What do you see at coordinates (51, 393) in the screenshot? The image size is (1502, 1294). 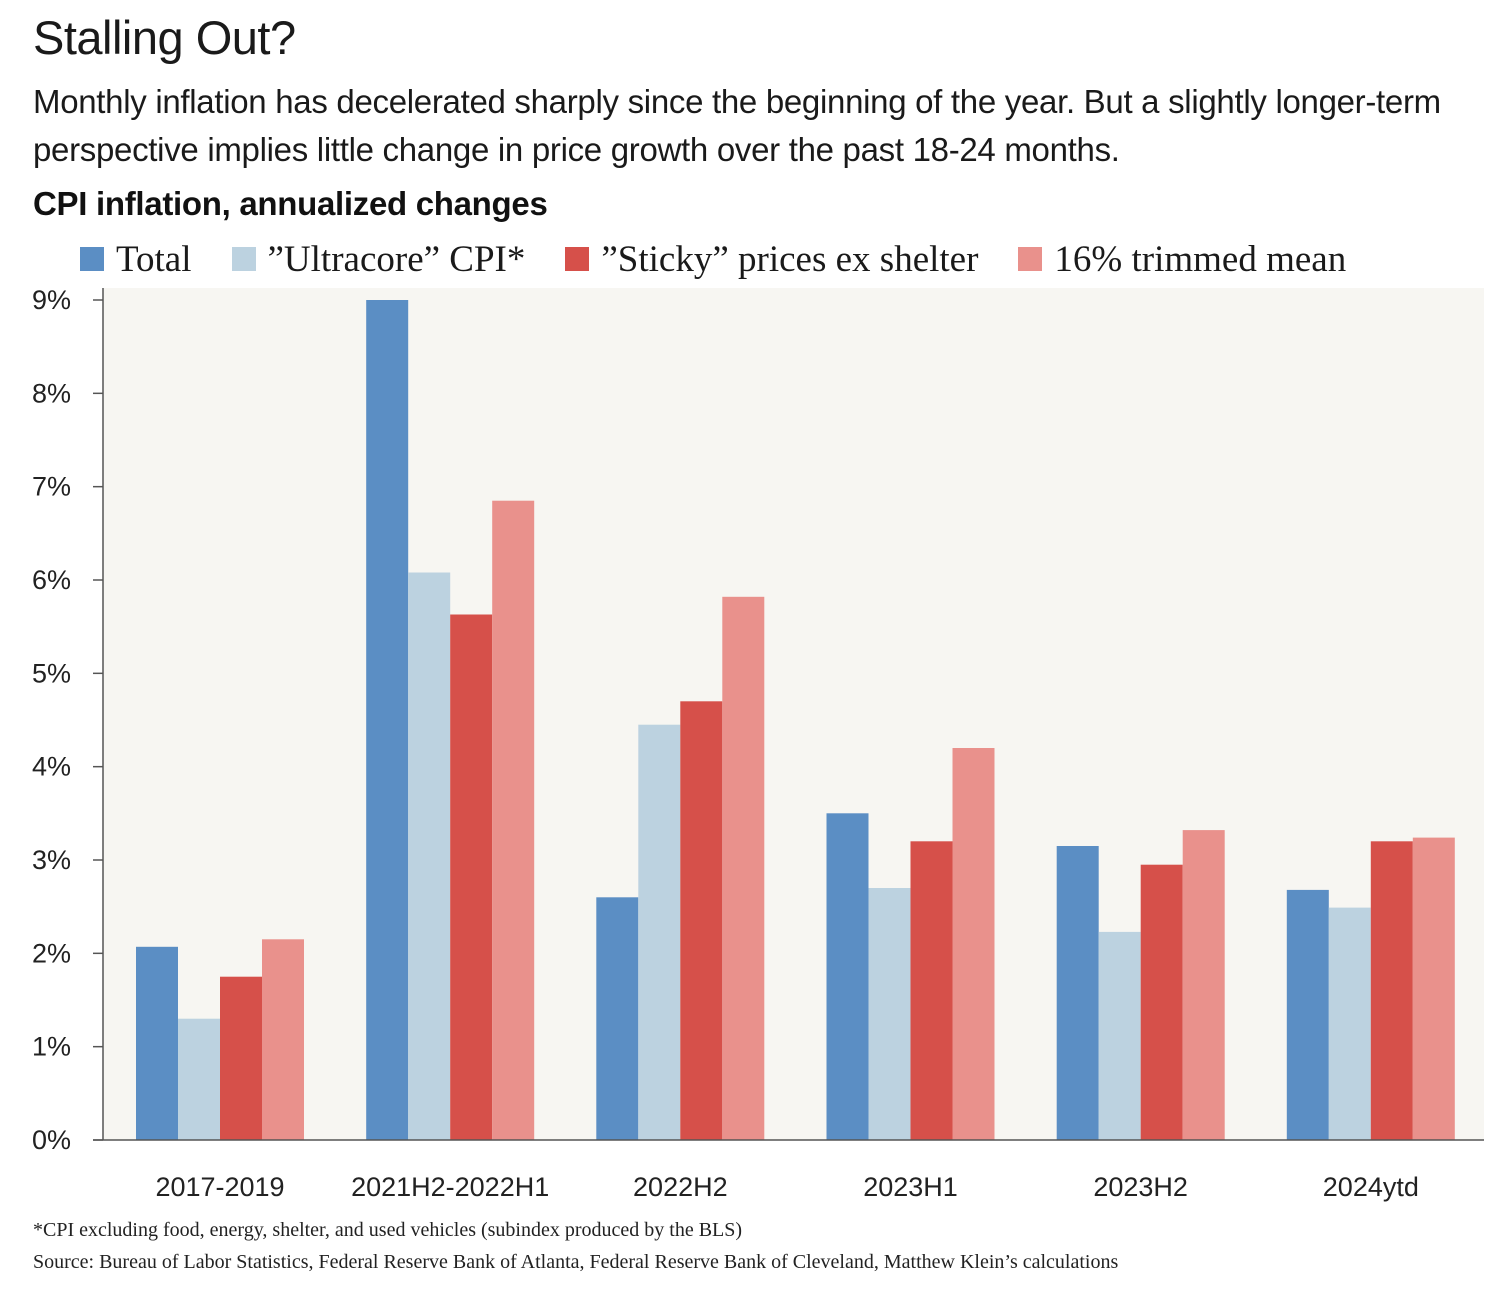 I see `y-tick-label: 8%` at bounding box center [51, 393].